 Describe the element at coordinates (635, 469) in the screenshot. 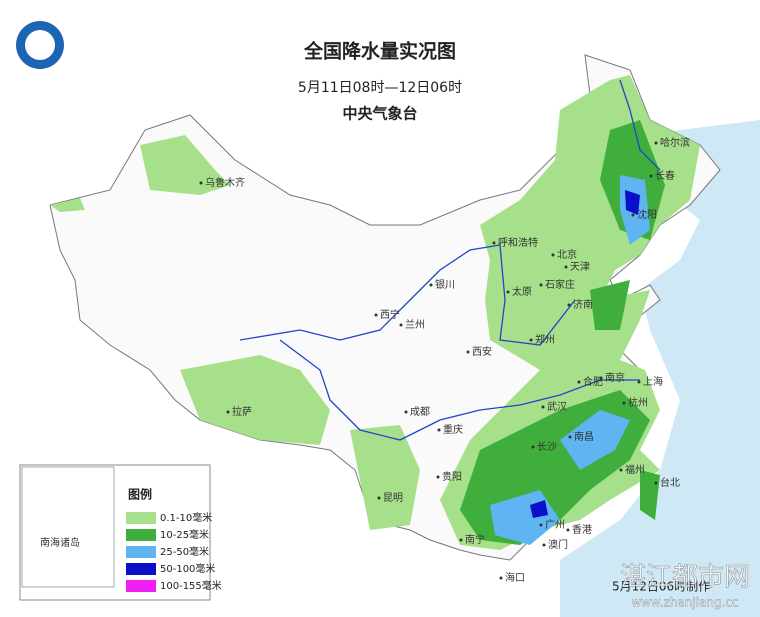

I see `city-label: 福州` at that location.